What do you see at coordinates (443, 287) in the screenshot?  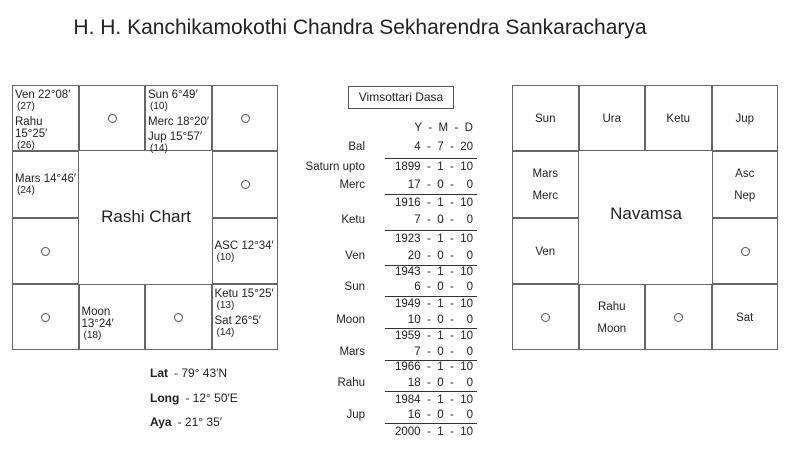 I see `dasa-duration: 6 - 0 - 0` at bounding box center [443, 287].